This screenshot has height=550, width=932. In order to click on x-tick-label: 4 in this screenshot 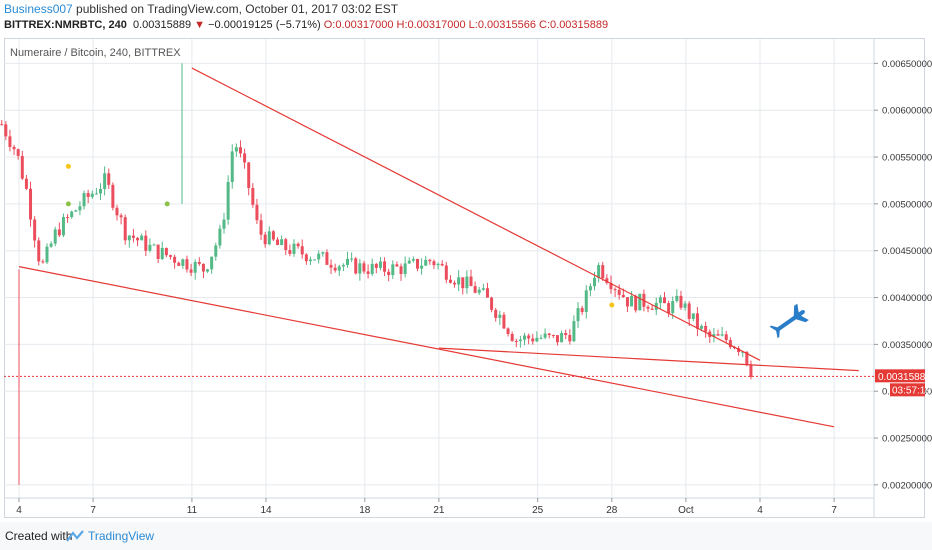, I will do `click(760, 510)`.